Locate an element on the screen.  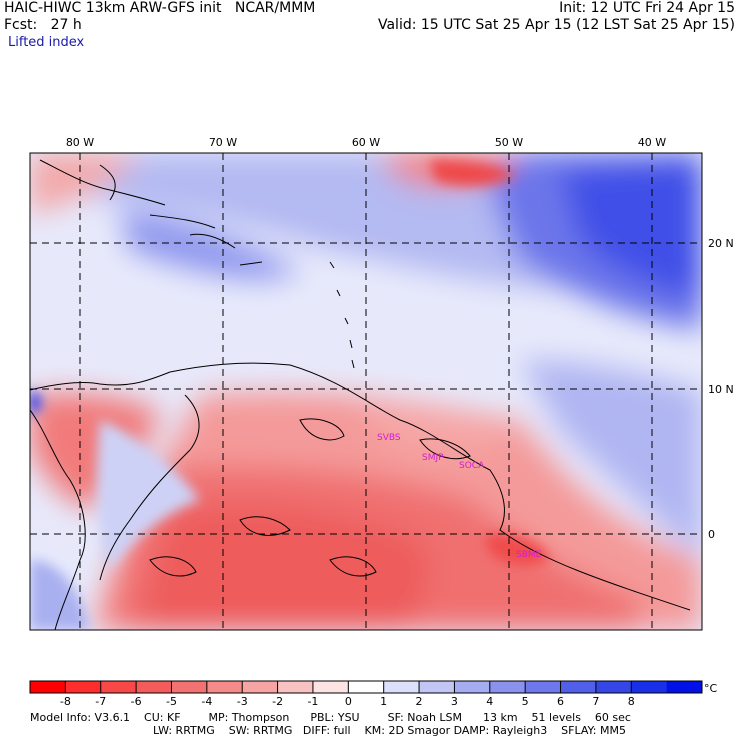
lat-label: 10 N is located at coordinates (721, 389).